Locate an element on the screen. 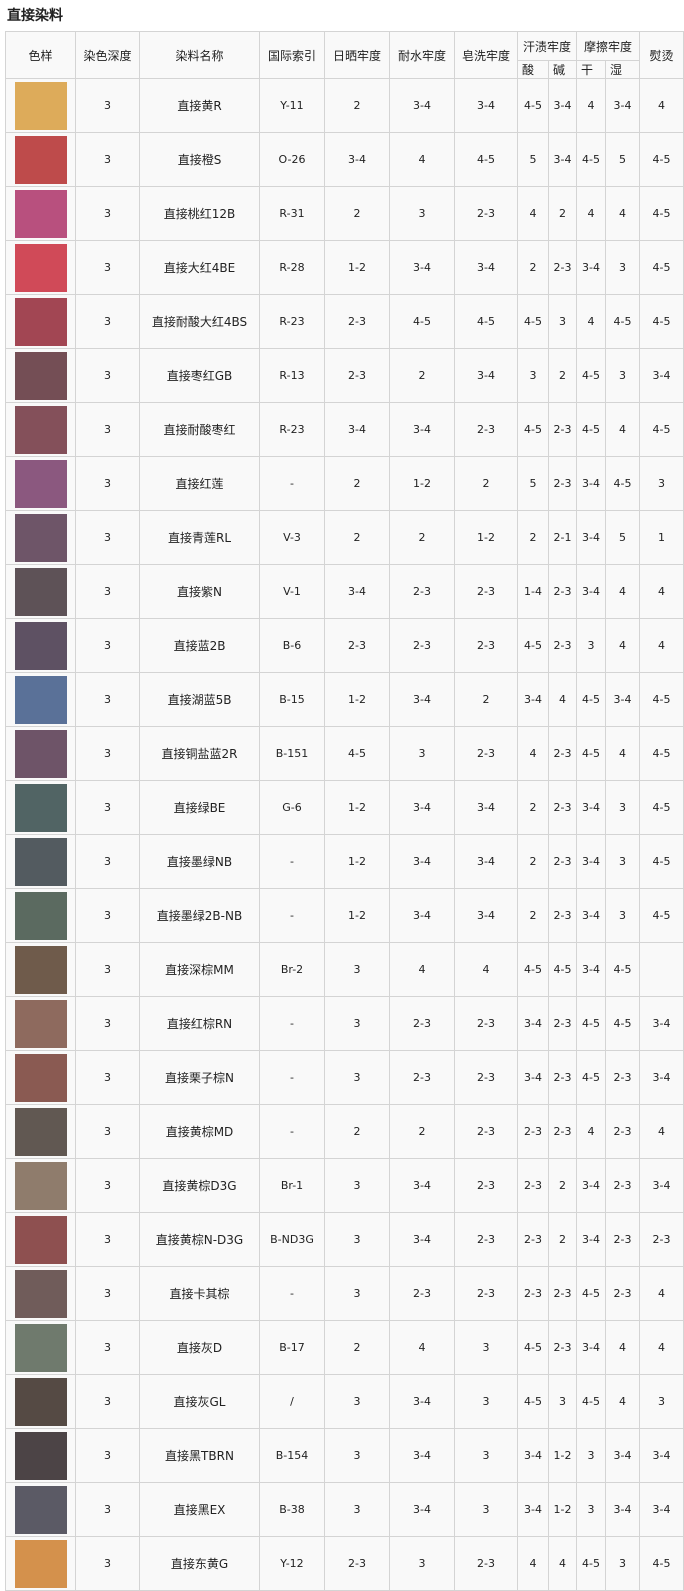 This screenshot has width=684, height=1591. cell-name: 直接大红4BE is located at coordinates (199, 267).